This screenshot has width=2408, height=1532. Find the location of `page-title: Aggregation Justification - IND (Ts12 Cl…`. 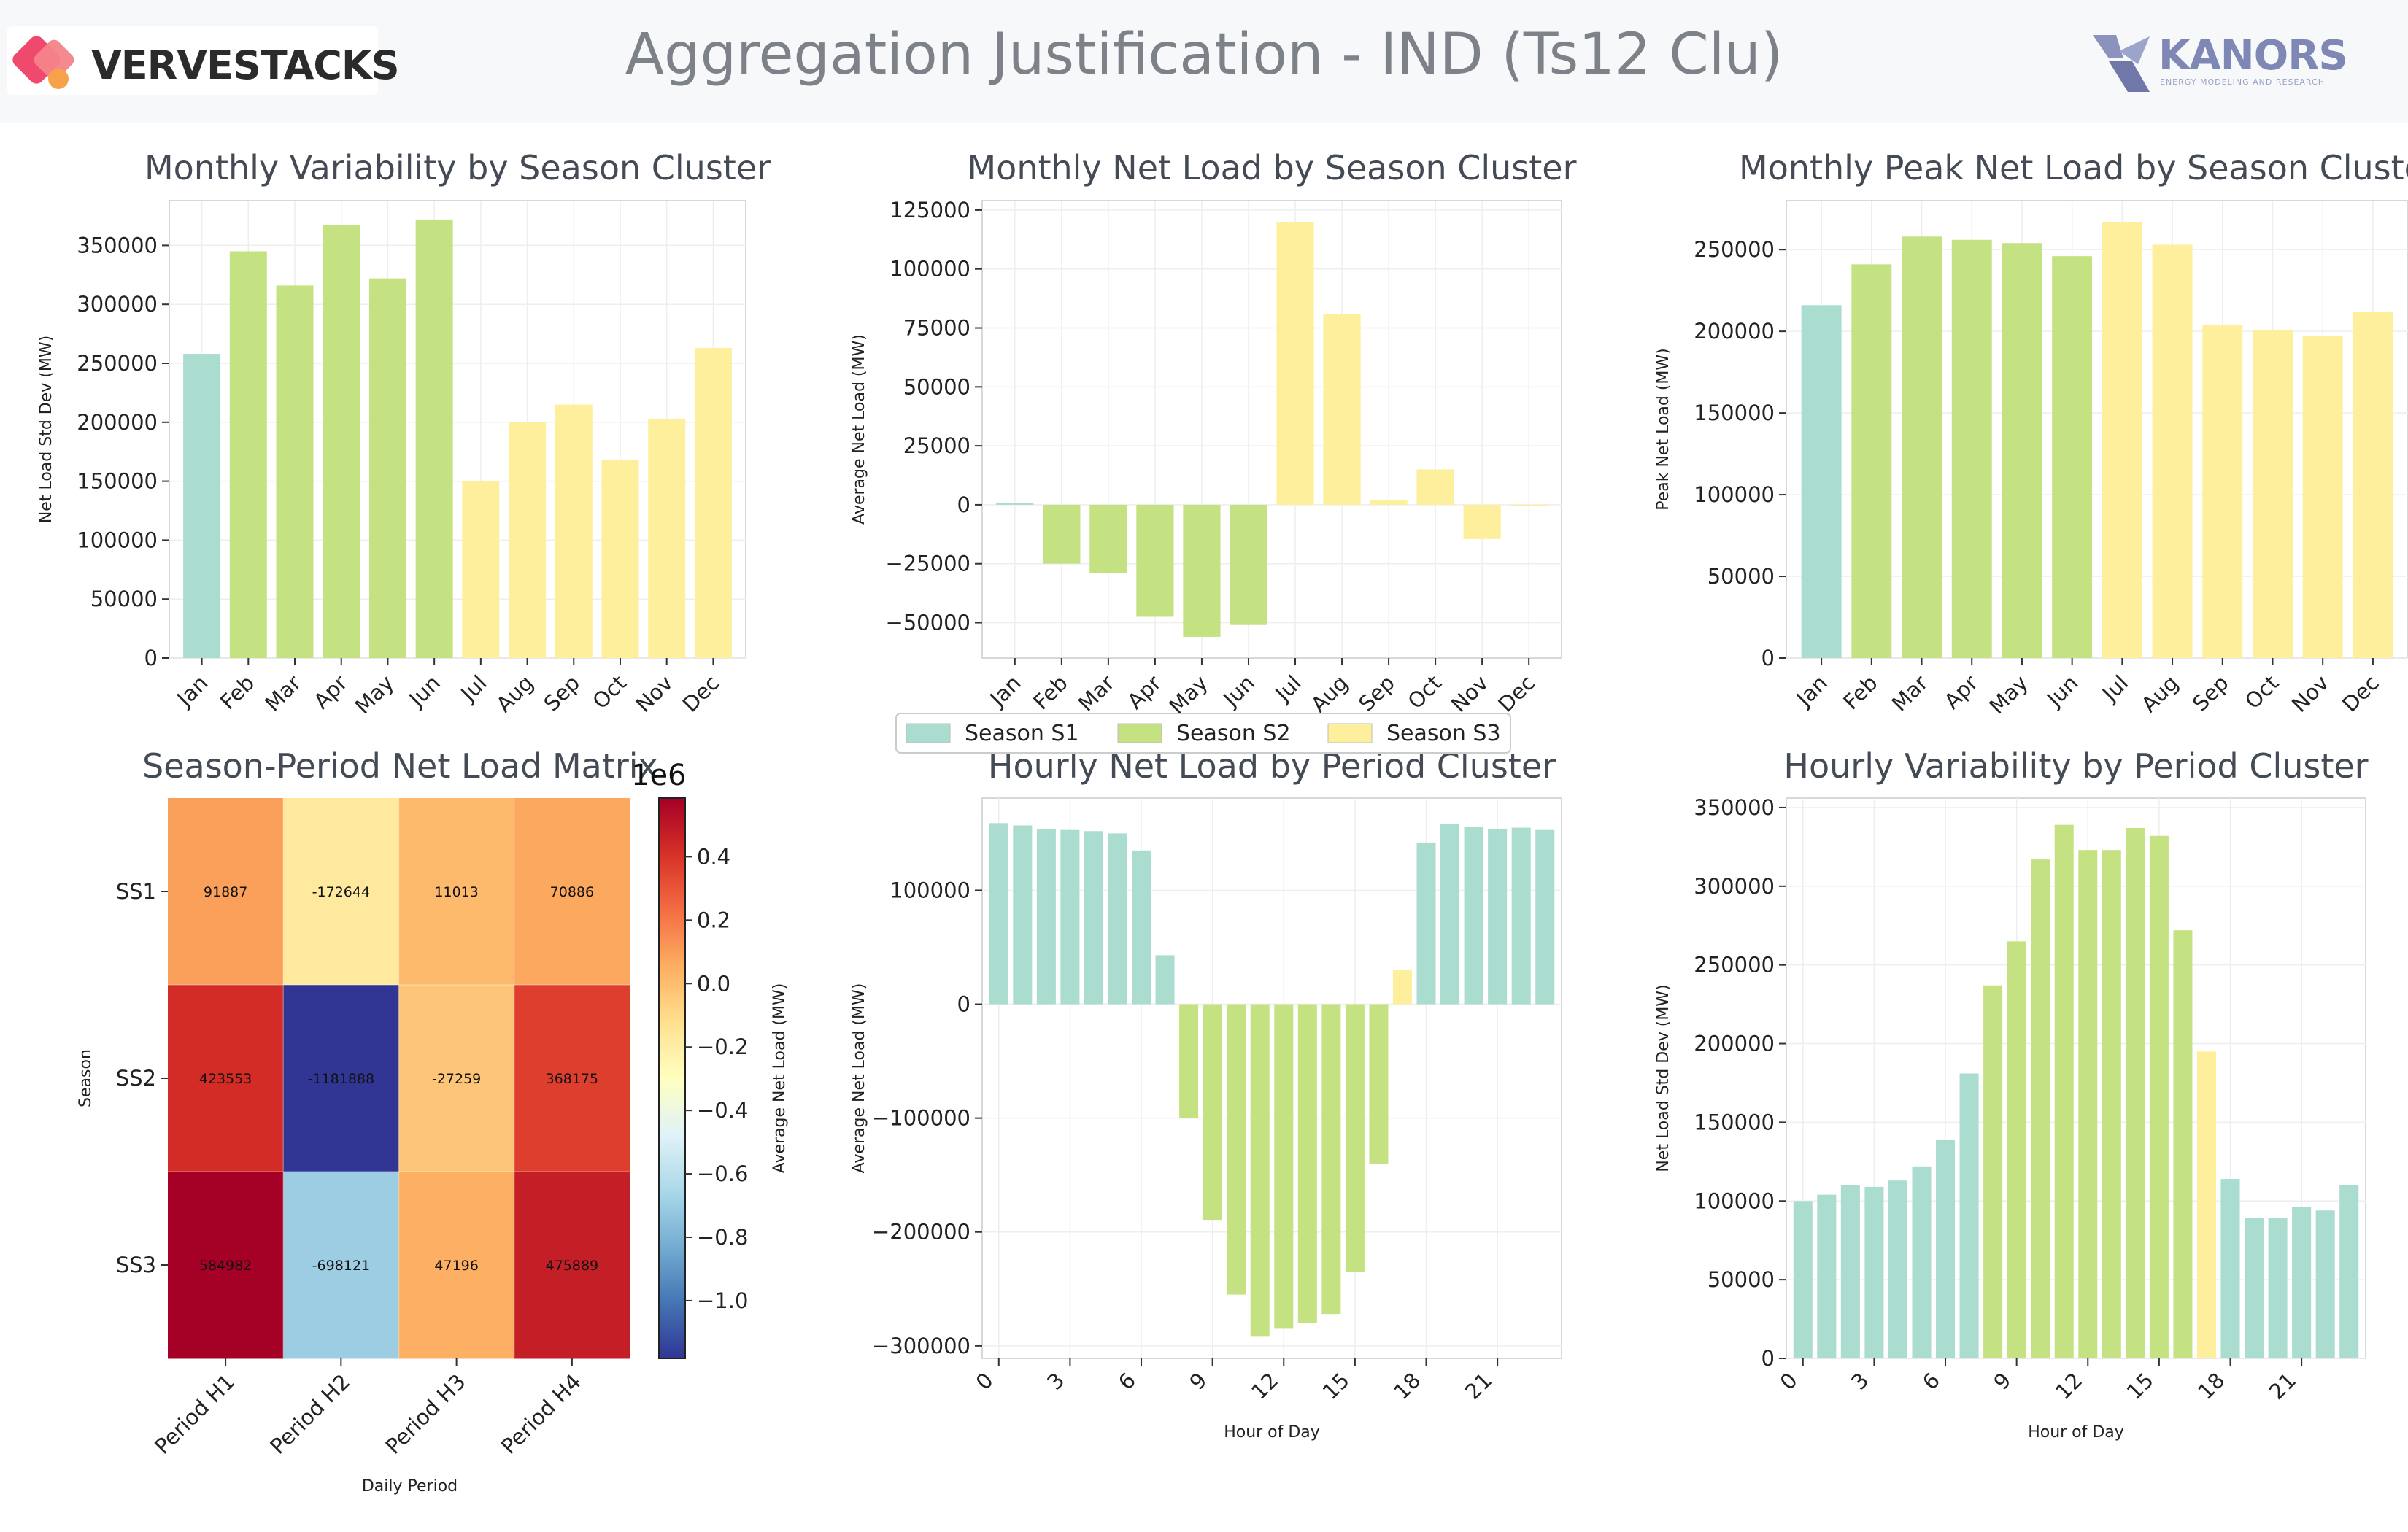

page-title: Aggregation Justification - IND (Ts12 Cl… is located at coordinates (1204, 55).